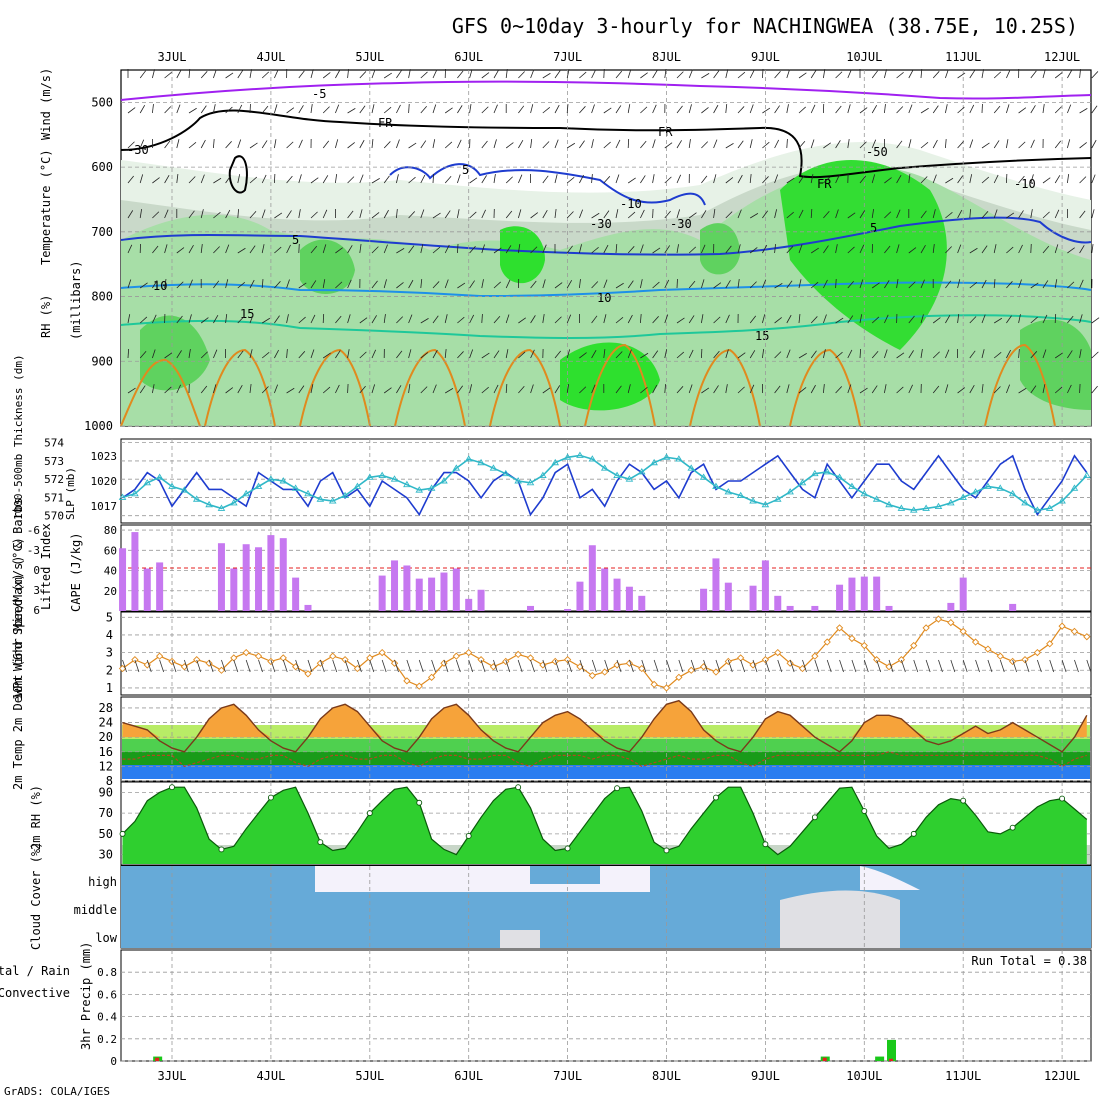 Image resolution: width=1100 pixels, height=1100 pixels. What do you see at coordinates (369, 57) in the screenshot?
I see `x-tick-top: 5JUL` at bounding box center [369, 57].